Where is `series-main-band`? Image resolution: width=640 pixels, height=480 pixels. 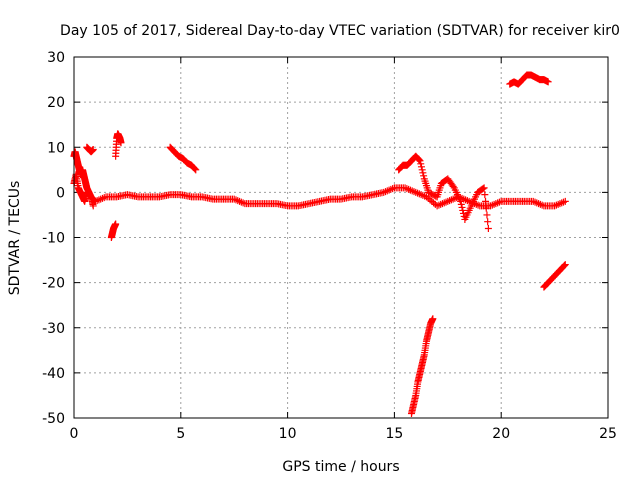 series-main-band is located at coordinates (319, 190).